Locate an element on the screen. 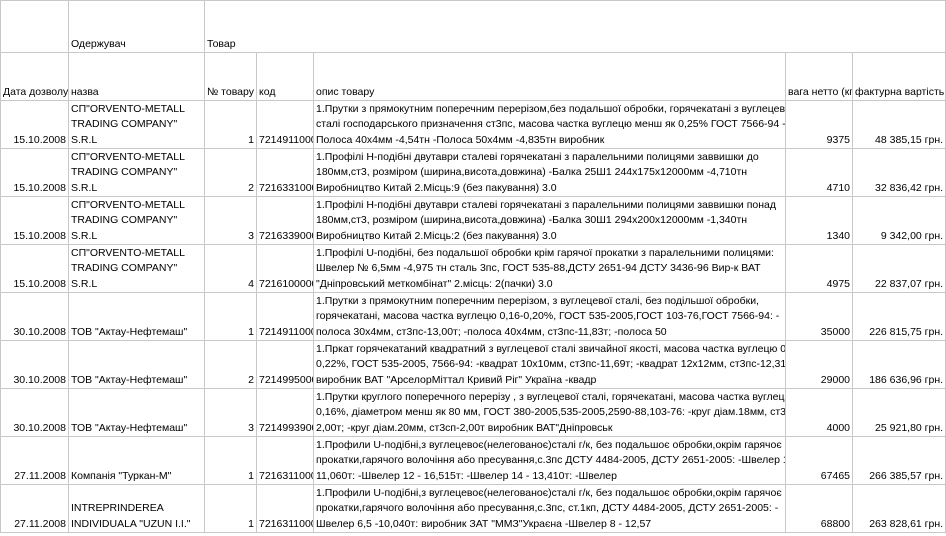  weight-cell: 35000 is located at coordinates (819, 316).